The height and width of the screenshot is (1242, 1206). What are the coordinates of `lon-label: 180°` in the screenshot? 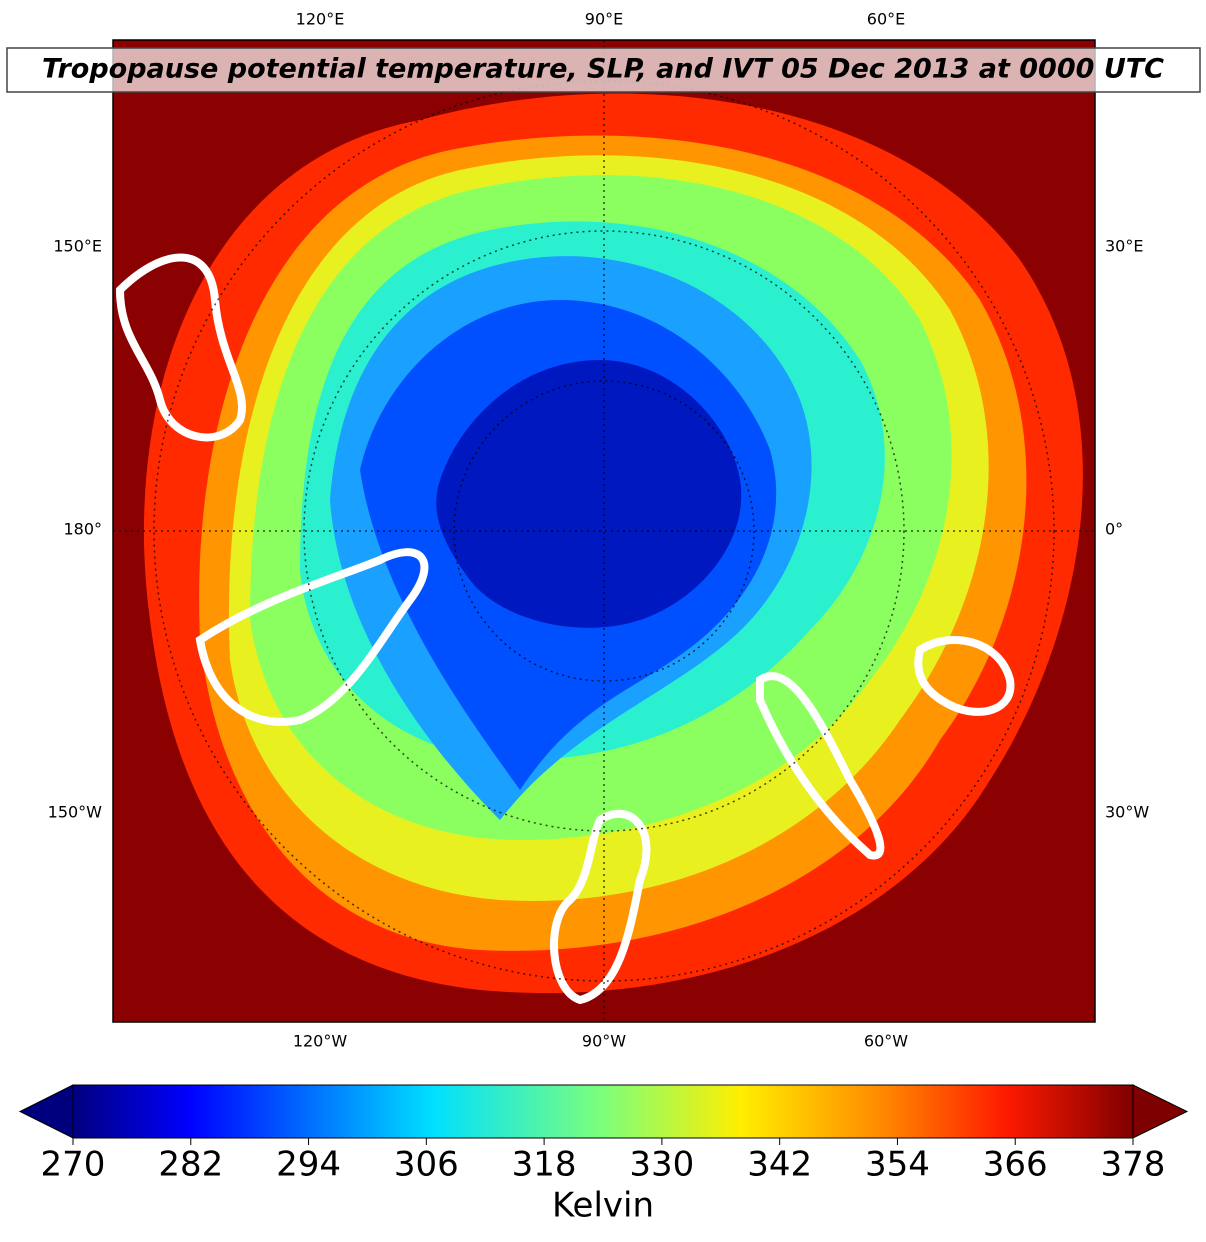 It's located at (82, 529).